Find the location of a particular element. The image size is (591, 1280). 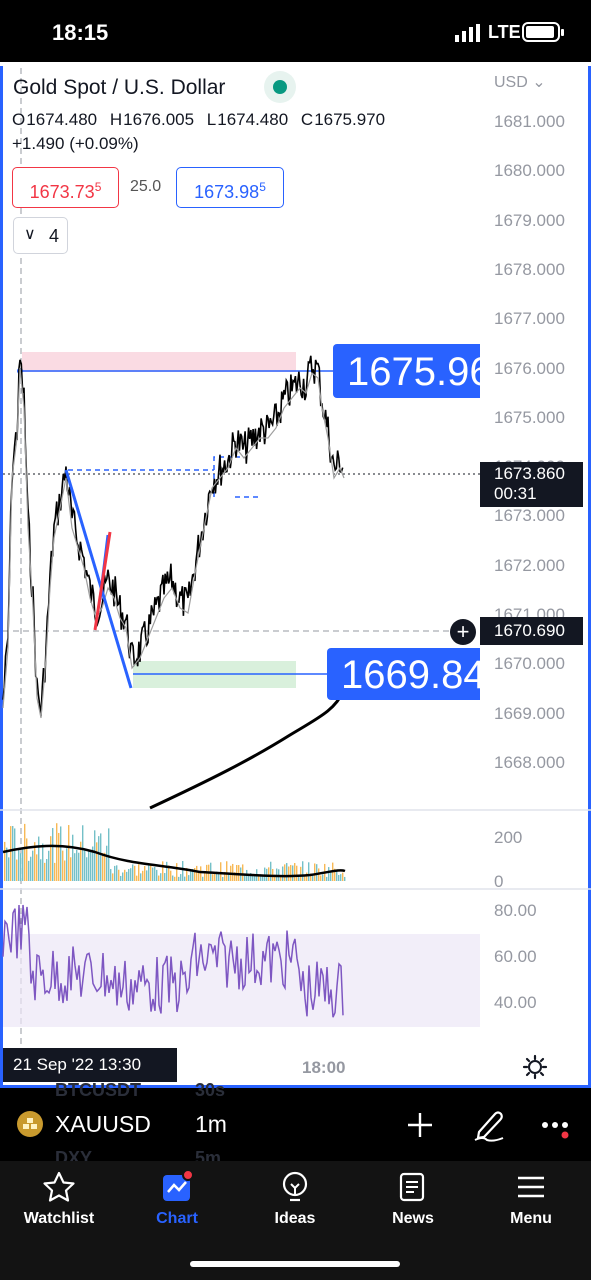

add-alert-plus-icon: + is located at coordinates (463, 632).